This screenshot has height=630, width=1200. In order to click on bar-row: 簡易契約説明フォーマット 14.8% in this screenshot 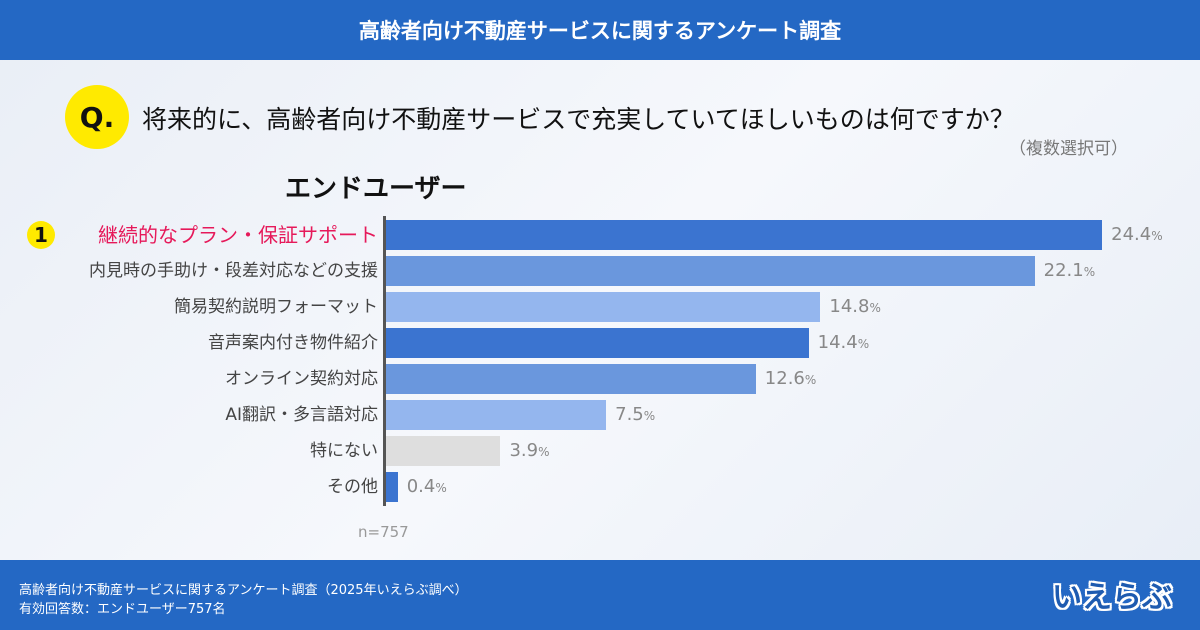, I will do `click(600, 307)`.